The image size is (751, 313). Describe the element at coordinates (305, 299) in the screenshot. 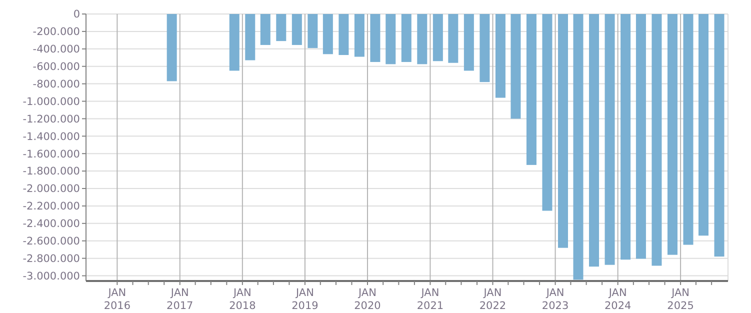

I see `x-tick-label: JAN 2019` at that location.